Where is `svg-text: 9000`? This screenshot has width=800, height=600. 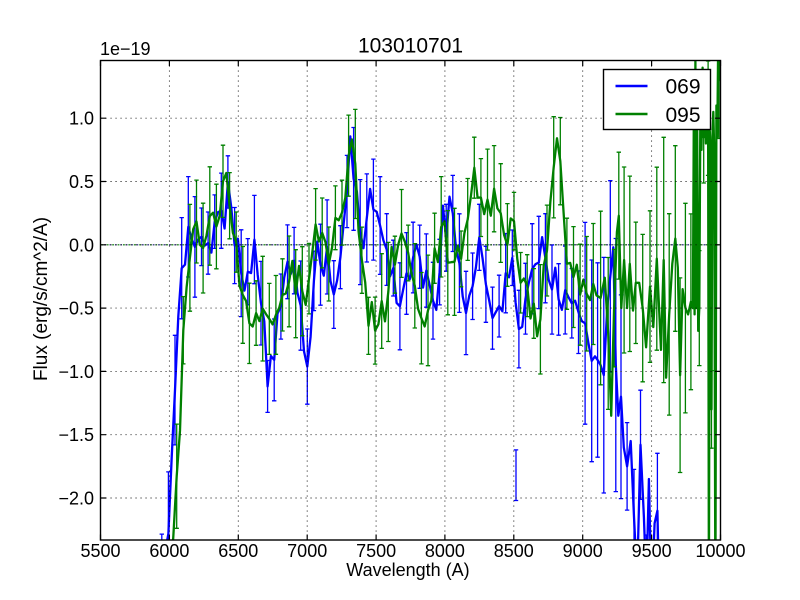
svg-text: 9000 is located at coordinates (583, 551).